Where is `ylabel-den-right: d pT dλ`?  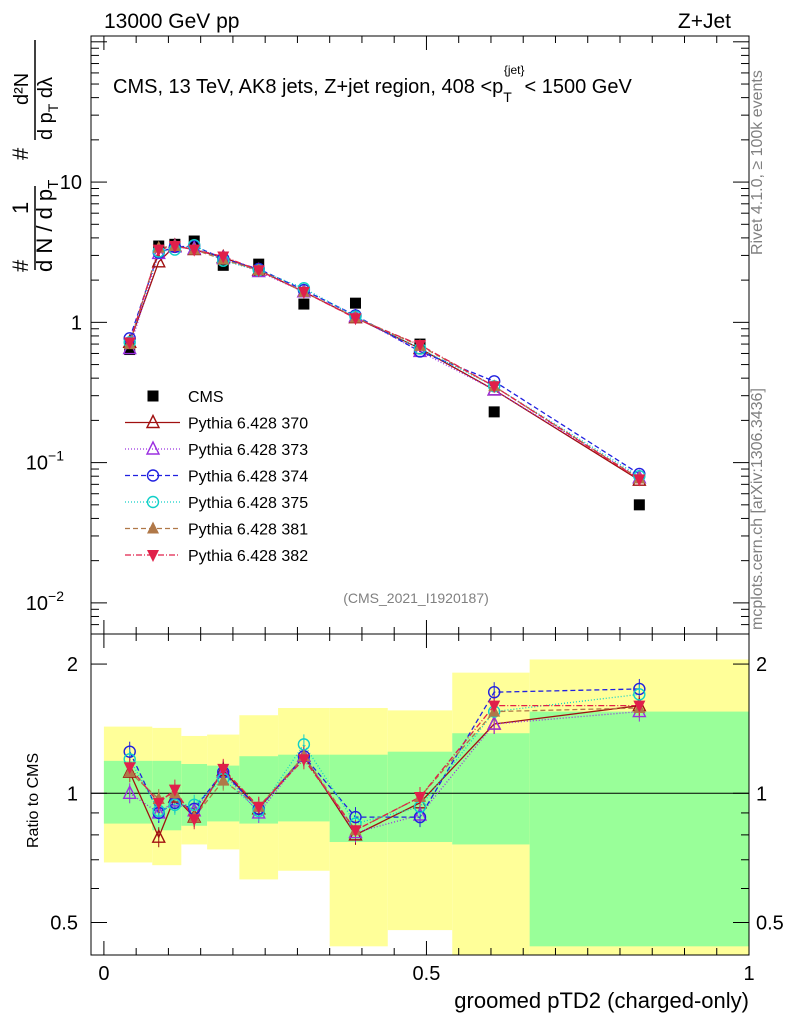
ylabel-den-right: d pT dλ is located at coordinates (48, 108).